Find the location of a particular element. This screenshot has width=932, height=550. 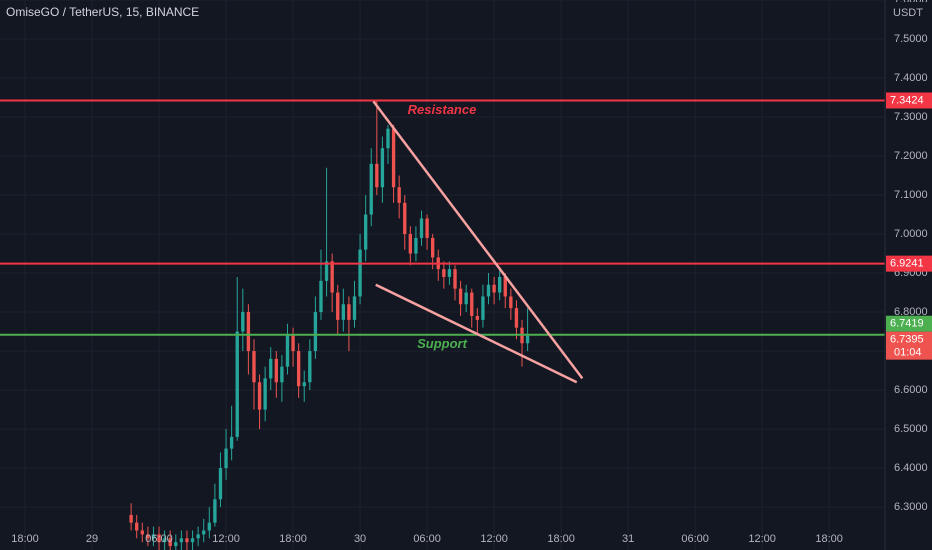

x-tick-label: 30 is located at coordinates (360, 539).